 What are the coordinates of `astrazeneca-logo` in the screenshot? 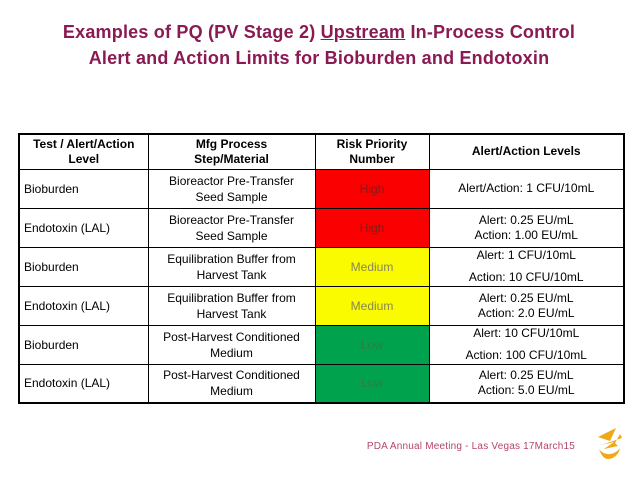 It's located at (610, 443).